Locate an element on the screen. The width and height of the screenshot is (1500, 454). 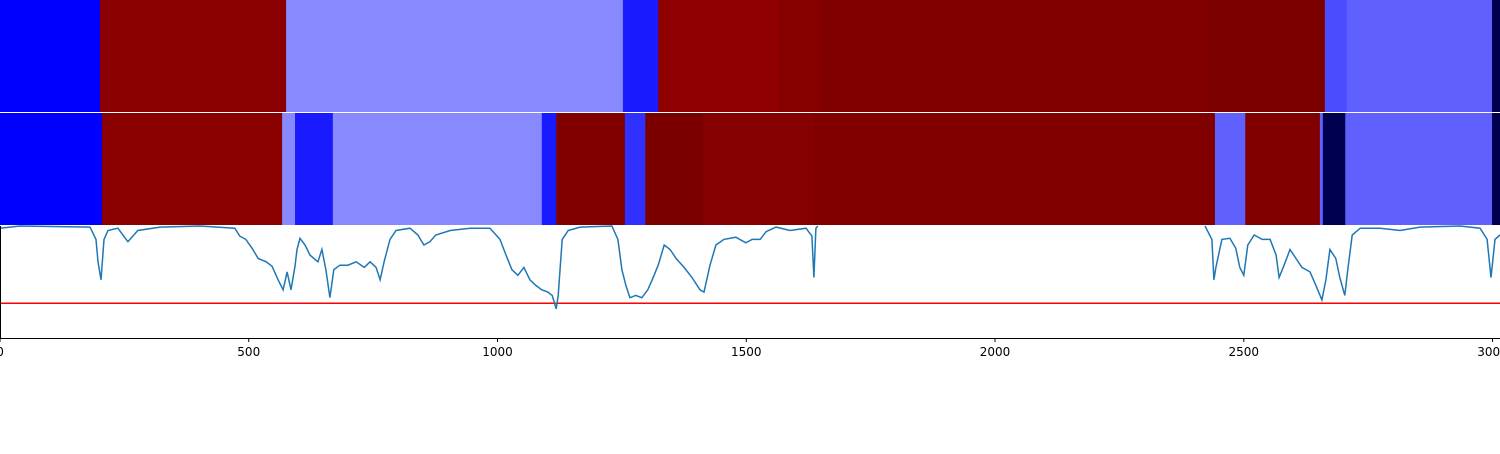
x-tick-label: 0 is located at coordinates (2, 352).